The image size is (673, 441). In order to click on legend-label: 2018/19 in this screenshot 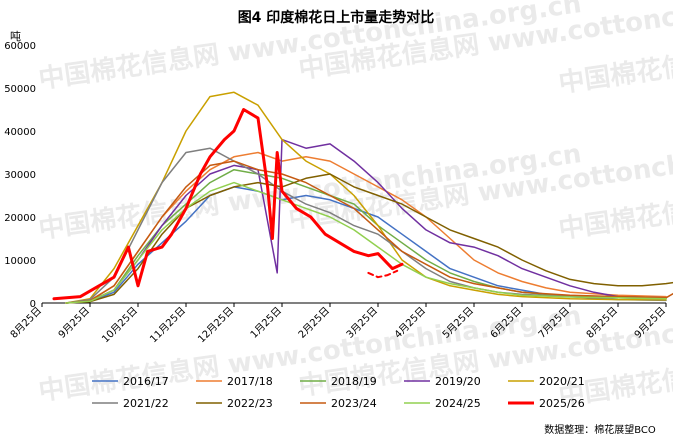, I will do `click(354, 381)`.